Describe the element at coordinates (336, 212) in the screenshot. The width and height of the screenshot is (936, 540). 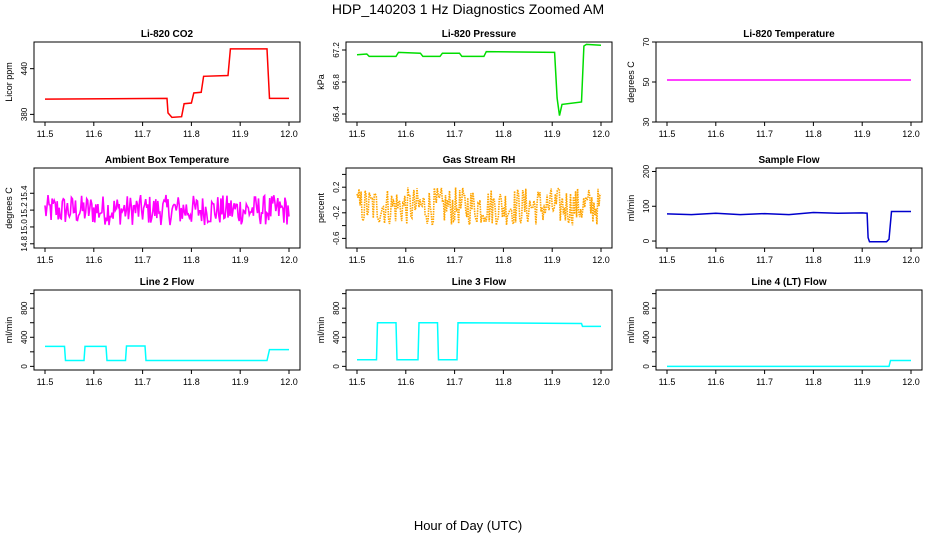
I see `y-tick-label: -0.2` at that location.